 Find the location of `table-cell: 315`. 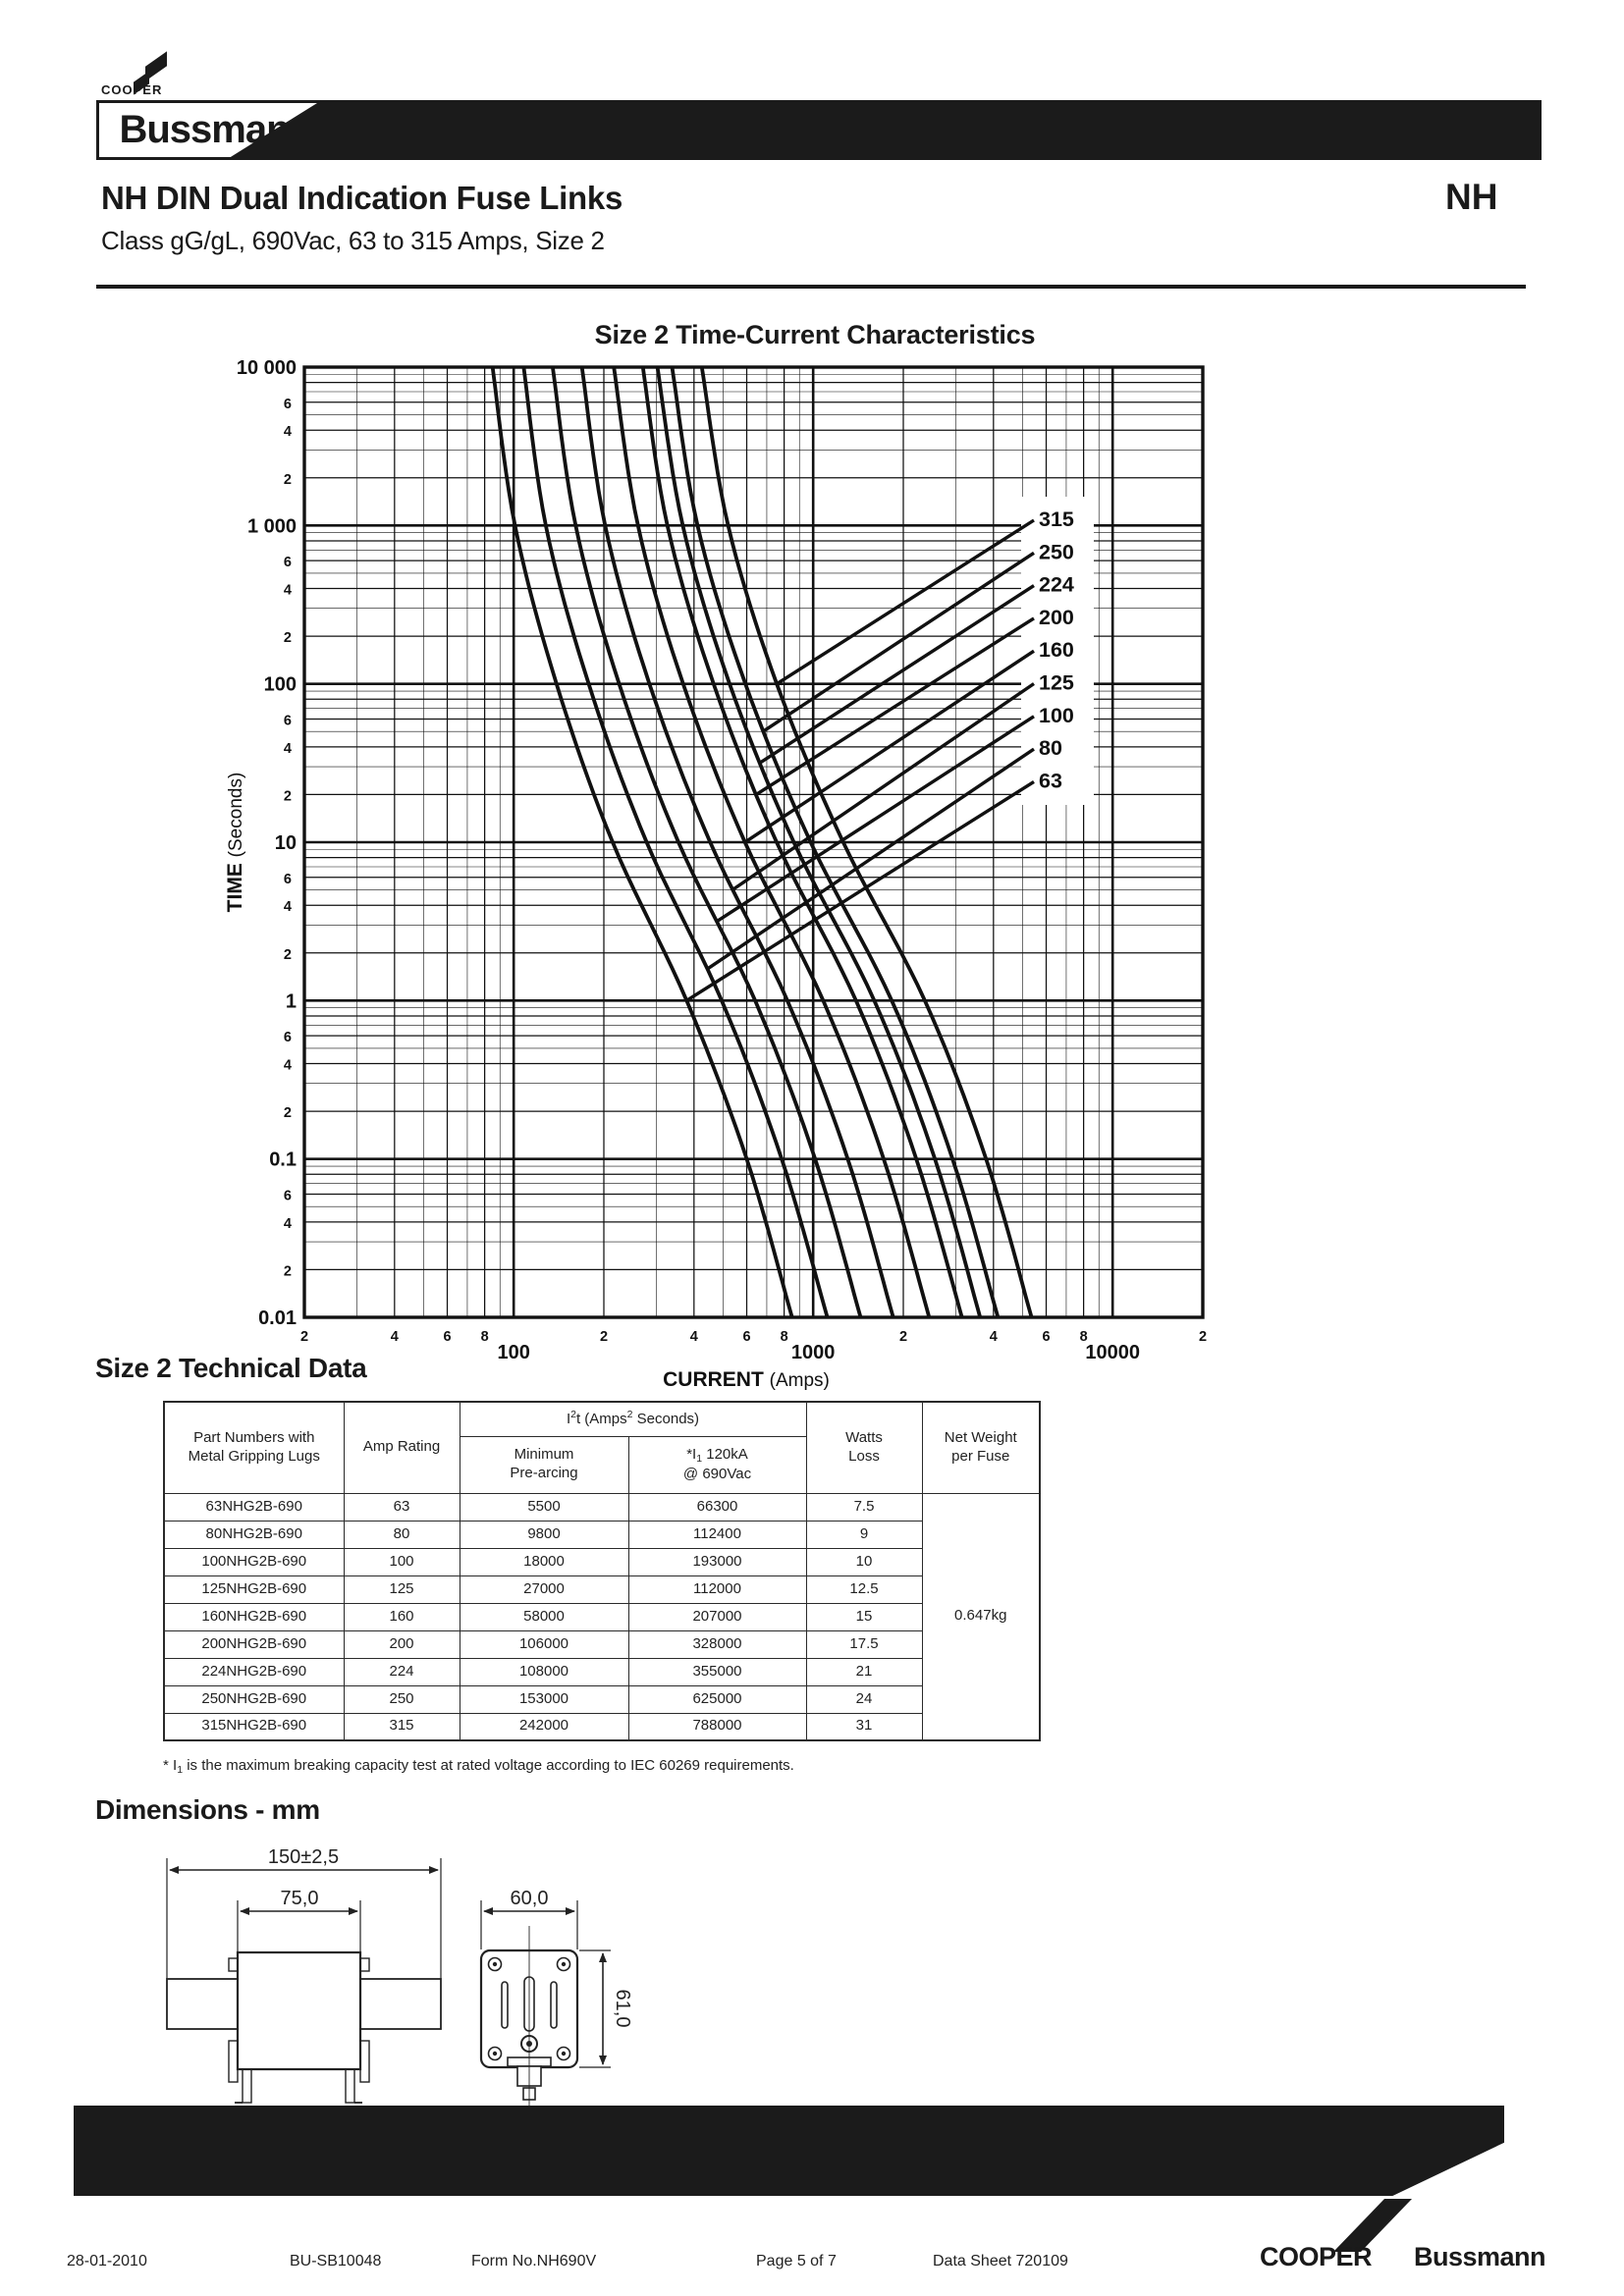

table-cell: 315 is located at coordinates (401, 1726).